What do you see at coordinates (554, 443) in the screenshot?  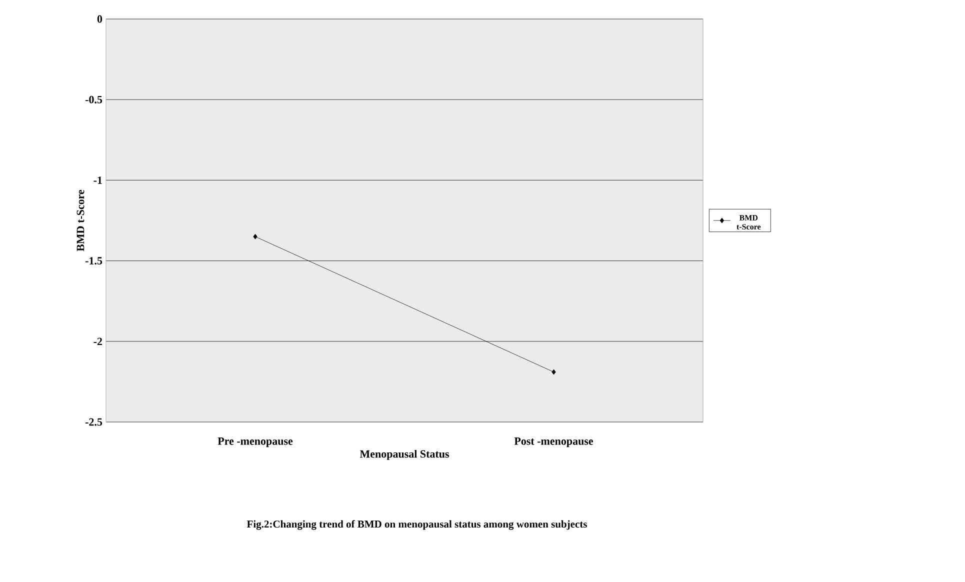 I see `x-tick-label: Post -menopause` at bounding box center [554, 443].